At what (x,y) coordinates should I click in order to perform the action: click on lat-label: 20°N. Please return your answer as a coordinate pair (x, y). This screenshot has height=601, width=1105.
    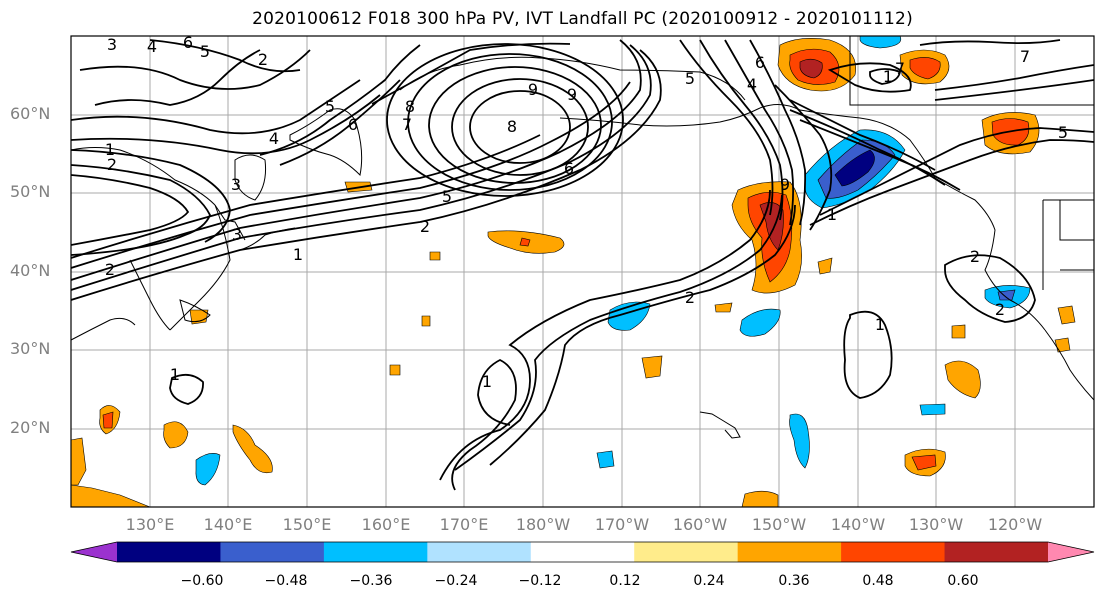
    Looking at the image, I should click on (30, 427).